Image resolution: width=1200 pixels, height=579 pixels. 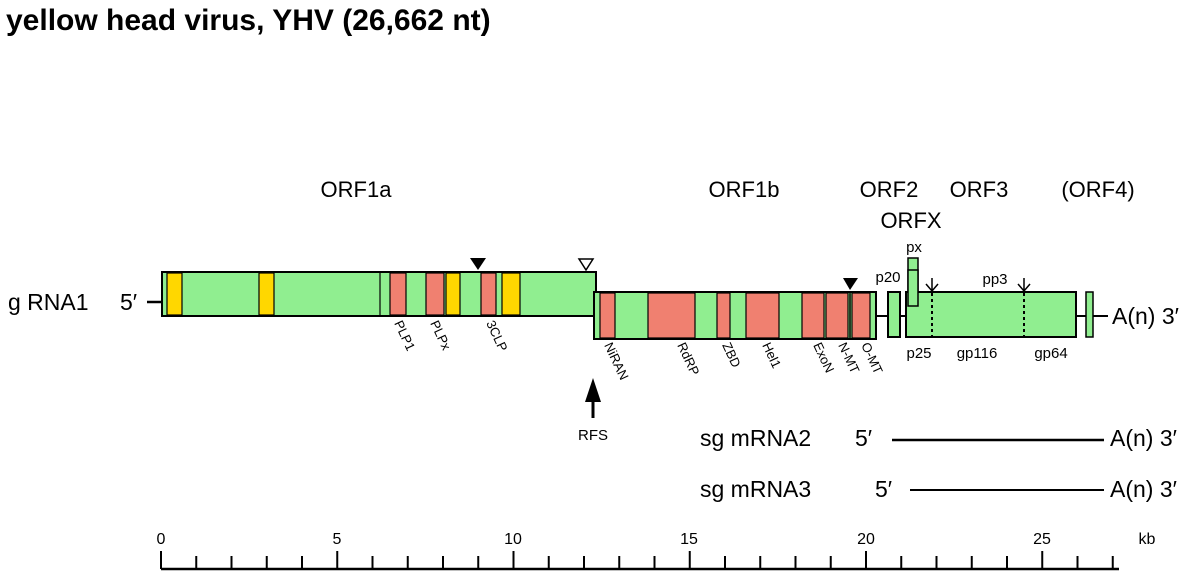 I want to click on orf1a-domain-3clp, so click(x=488, y=294).